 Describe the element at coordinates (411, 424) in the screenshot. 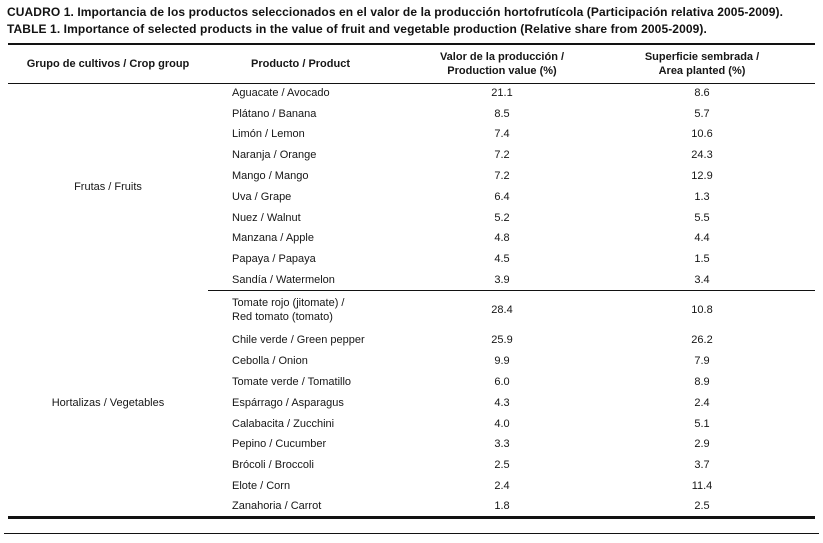

I see `table-row: Calabacita / Zucchini 4.0 5.1` at that location.